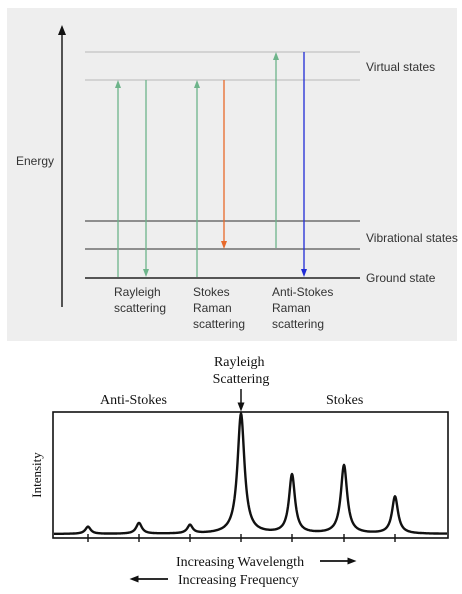 The width and height of the screenshot is (462, 594). What do you see at coordinates (400, 67) in the screenshot?
I see `virtual-states-label: Virtual states` at bounding box center [400, 67].